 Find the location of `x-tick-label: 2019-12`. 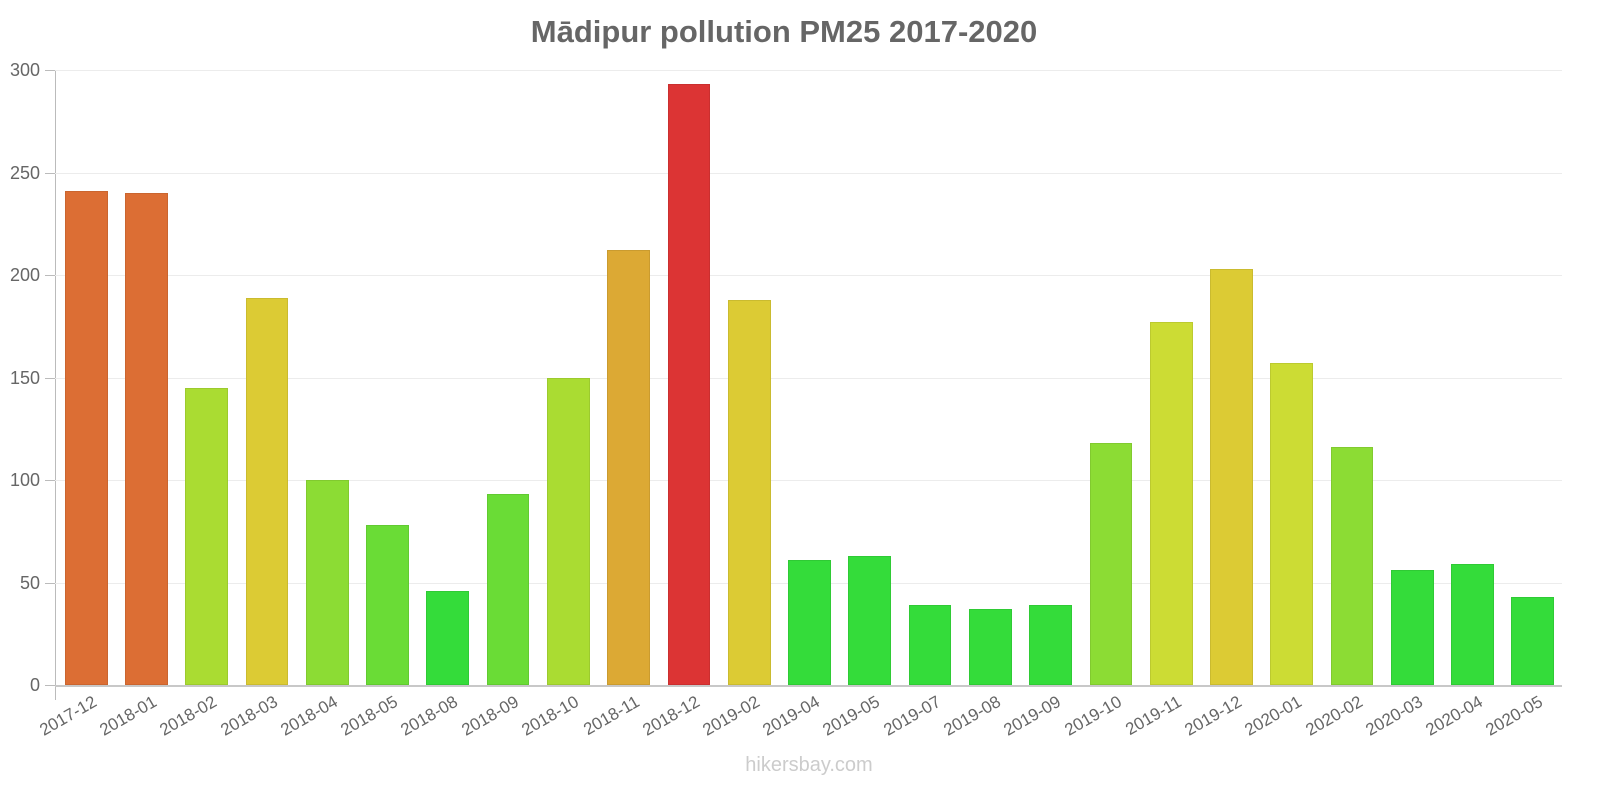

x-tick-label: 2019-12 is located at coordinates (1213, 716).